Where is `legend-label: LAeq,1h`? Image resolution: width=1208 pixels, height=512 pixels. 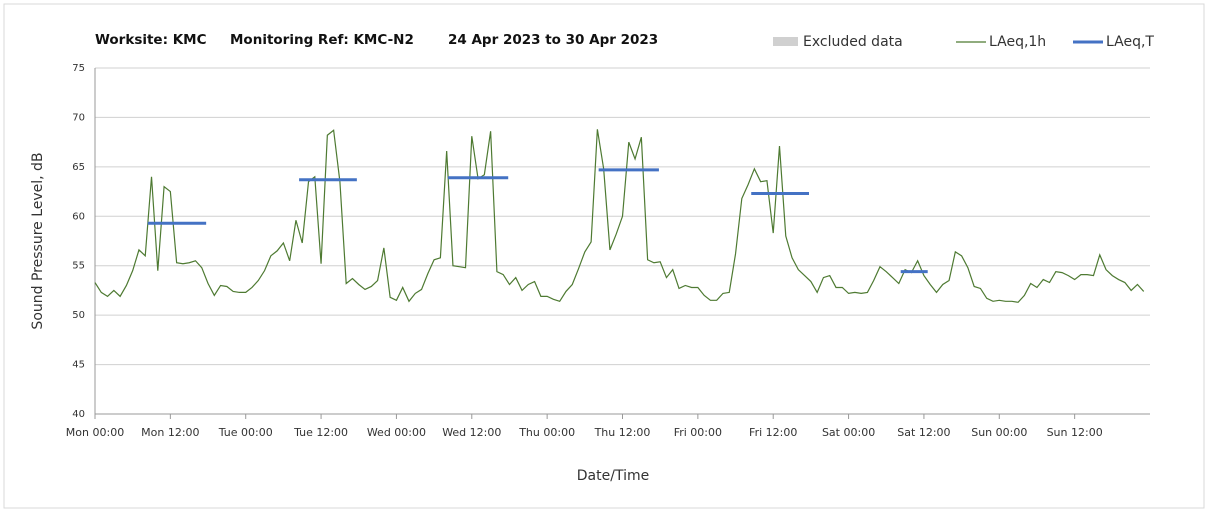
legend-label: LAeq,1h is located at coordinates (1017, 42).